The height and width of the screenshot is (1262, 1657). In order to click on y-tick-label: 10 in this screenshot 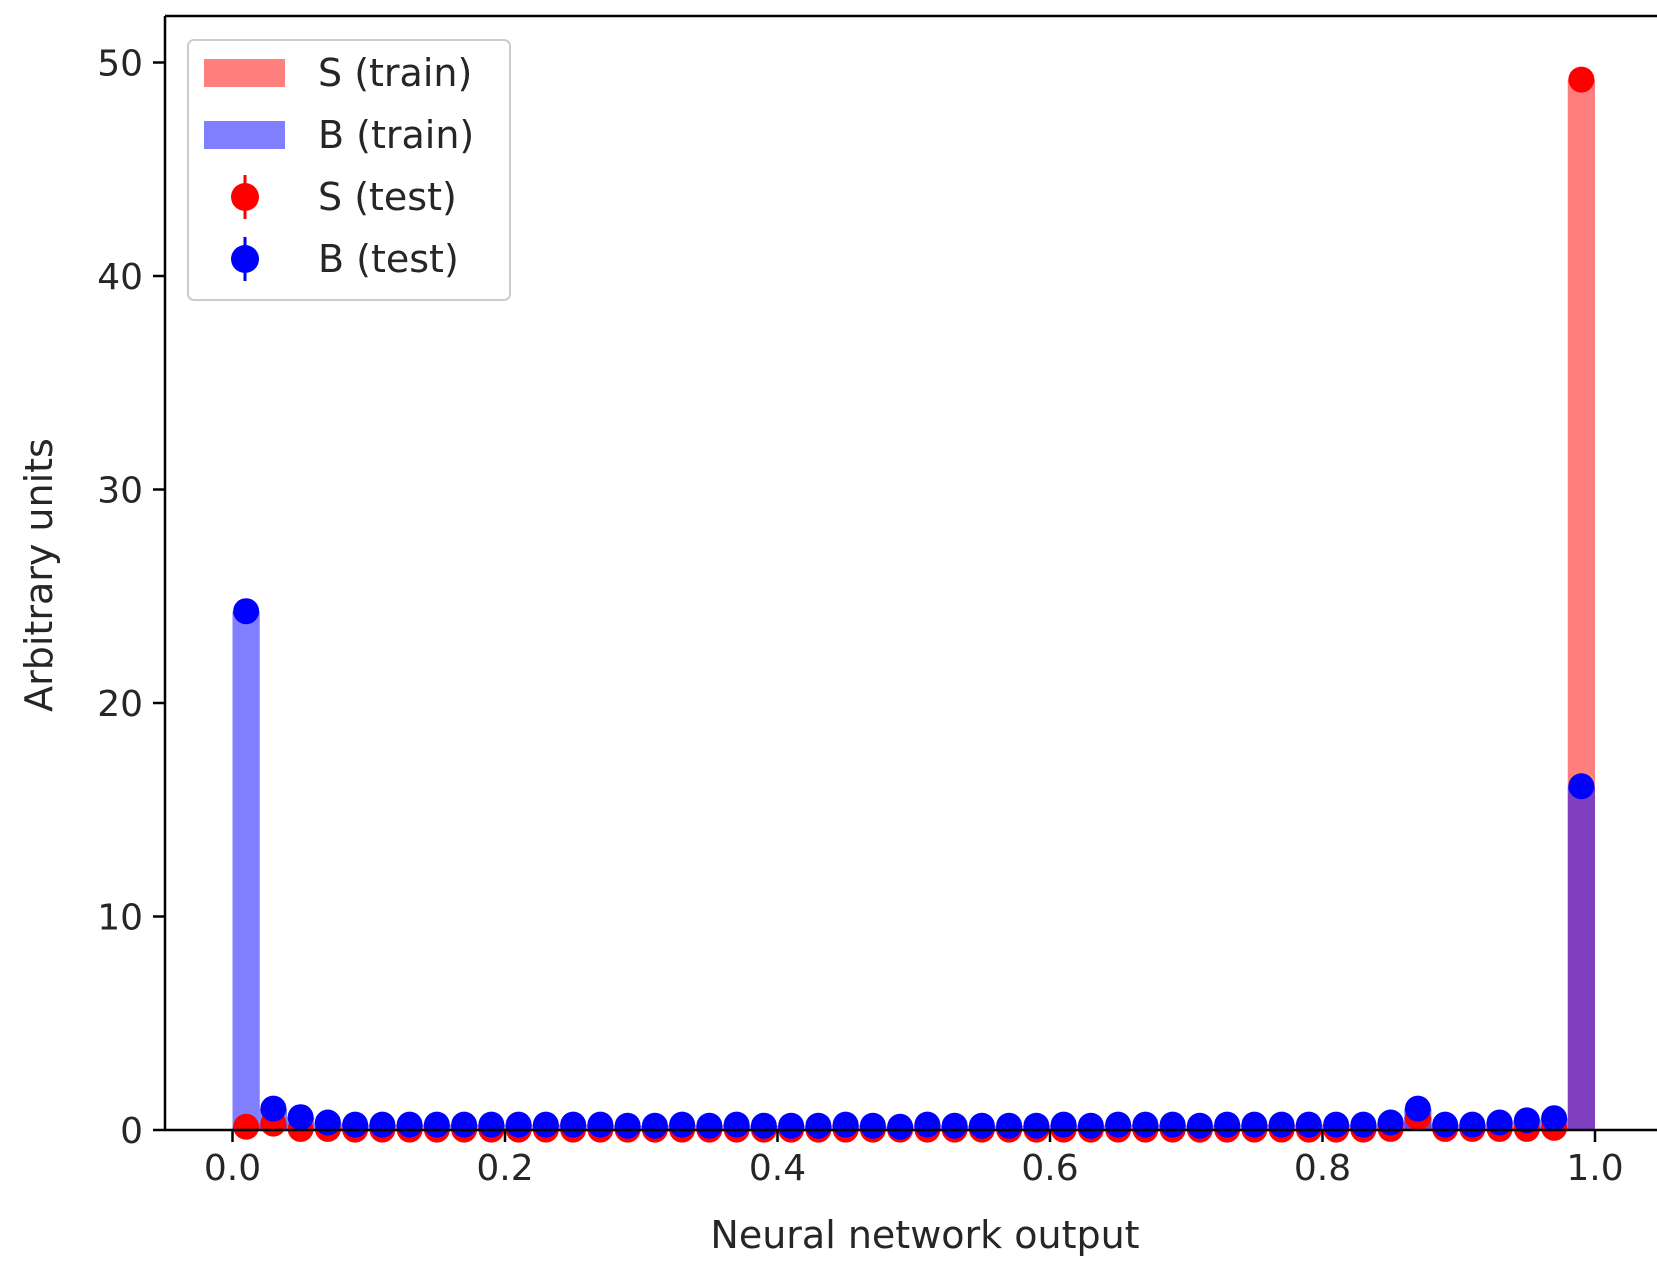, I will do `click(120, 918)`.